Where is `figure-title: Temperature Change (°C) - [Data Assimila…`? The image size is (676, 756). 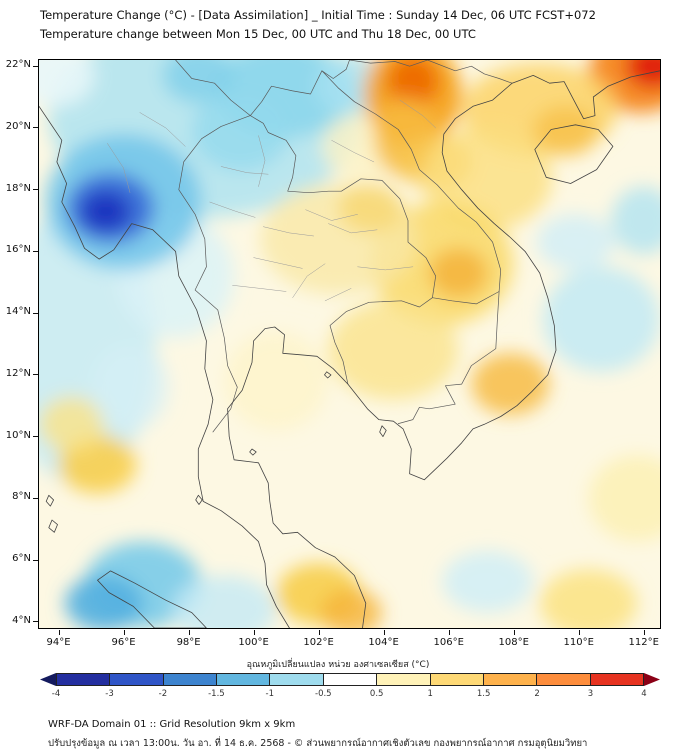 figure-title: Temperature Change (°C) - [Data Assimila… is located at coordinates (318, 15).